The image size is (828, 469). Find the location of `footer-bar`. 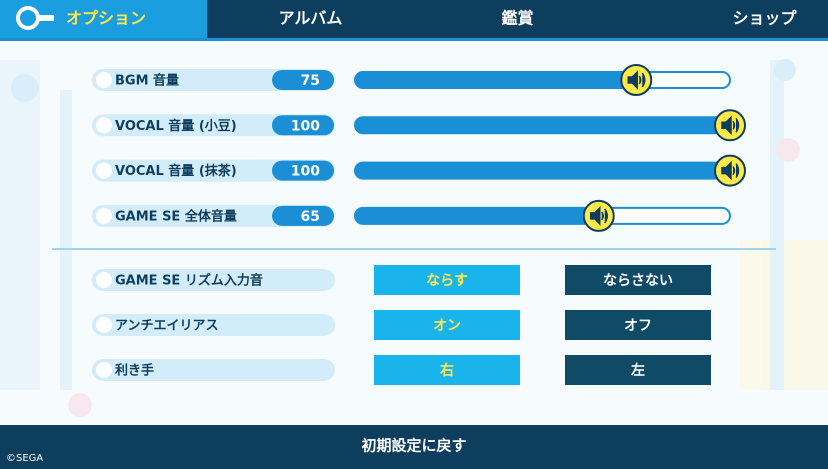

footer-bar is located at coordinates (414, 447).